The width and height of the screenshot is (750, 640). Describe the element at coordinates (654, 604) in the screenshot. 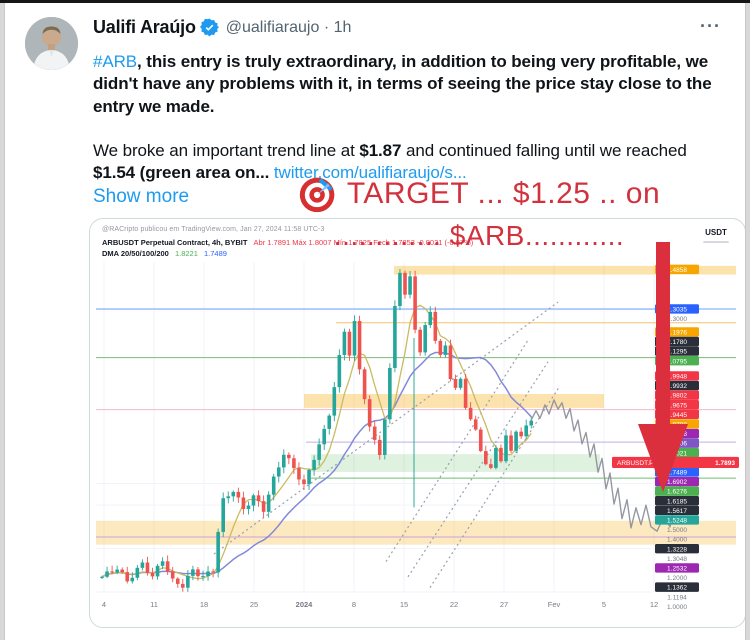

I see `svg-text: 12` at that location.